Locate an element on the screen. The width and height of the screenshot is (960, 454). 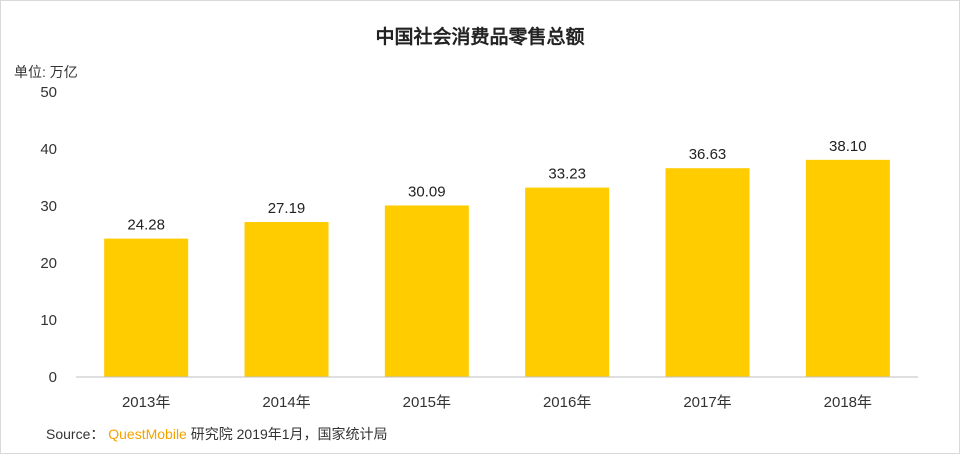
bar-value-label: 33.23 is located at coordinates (567, 174).